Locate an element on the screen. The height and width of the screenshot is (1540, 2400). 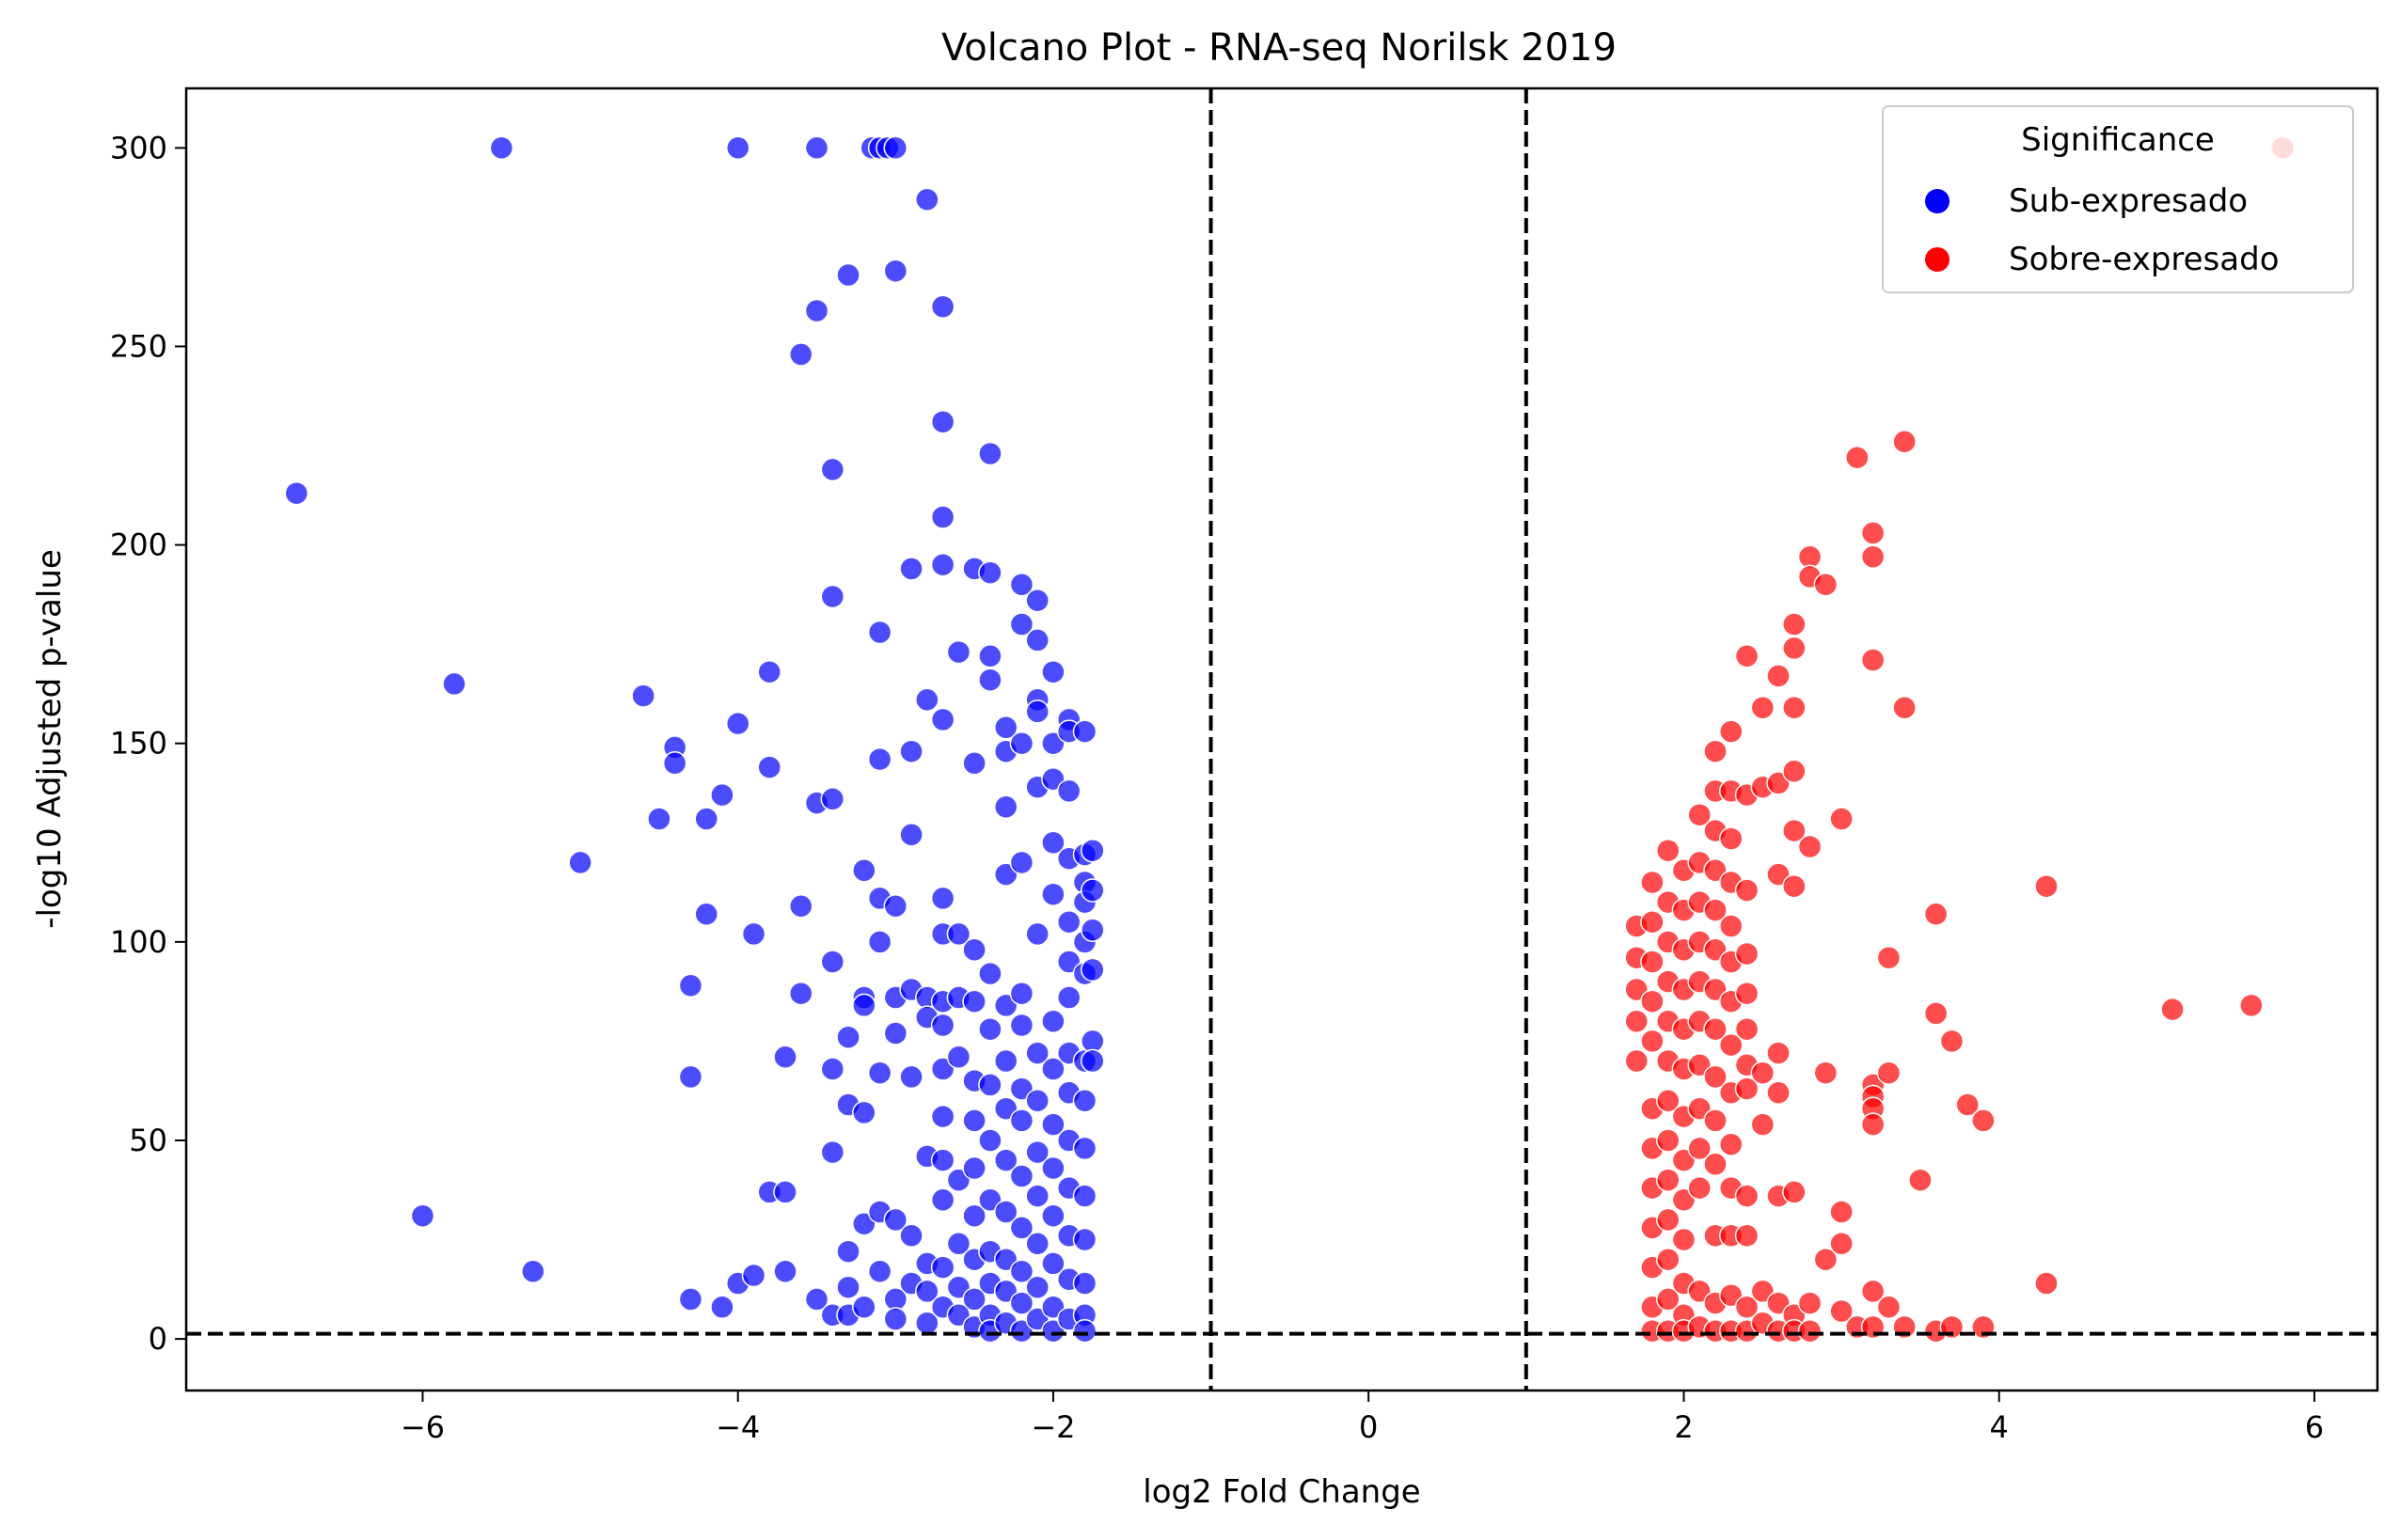
legend-title: Significance is located at coordinates (2118, 140).